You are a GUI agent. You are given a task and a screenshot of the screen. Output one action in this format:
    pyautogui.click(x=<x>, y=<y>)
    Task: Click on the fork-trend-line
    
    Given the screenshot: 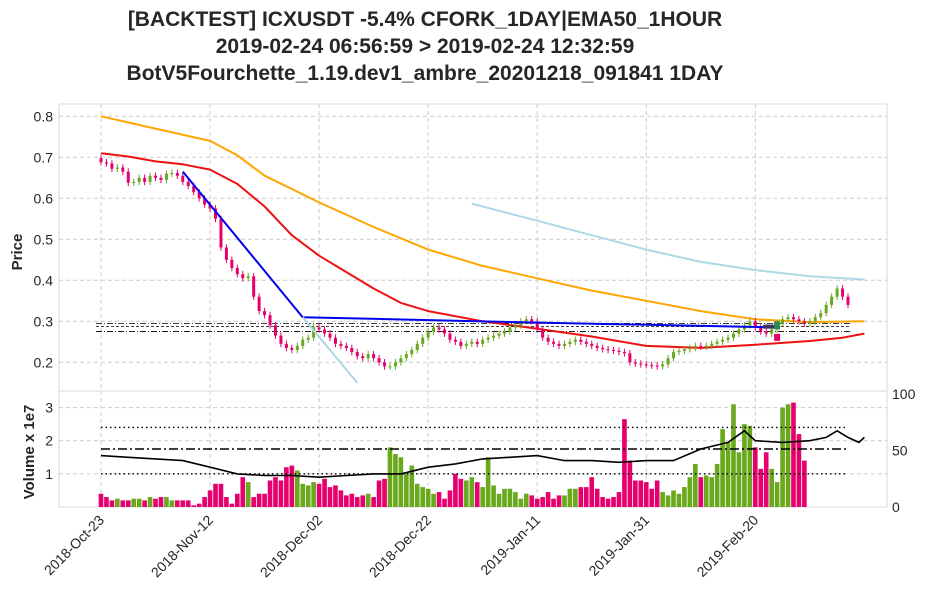 What is the action you would take?
    pyautogui.click(x=654, y=325)
    